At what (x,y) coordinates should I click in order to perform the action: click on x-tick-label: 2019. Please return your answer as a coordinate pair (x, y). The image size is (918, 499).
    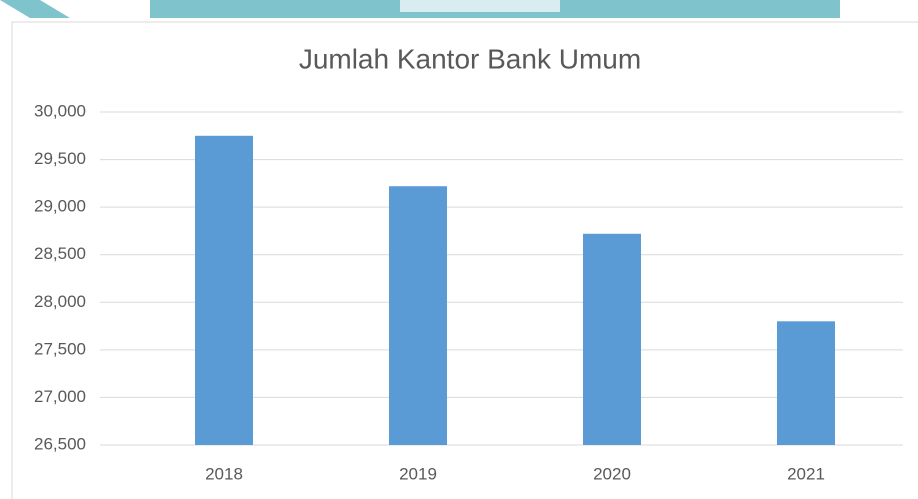
    Looking at the image, I should click on (418, 473).